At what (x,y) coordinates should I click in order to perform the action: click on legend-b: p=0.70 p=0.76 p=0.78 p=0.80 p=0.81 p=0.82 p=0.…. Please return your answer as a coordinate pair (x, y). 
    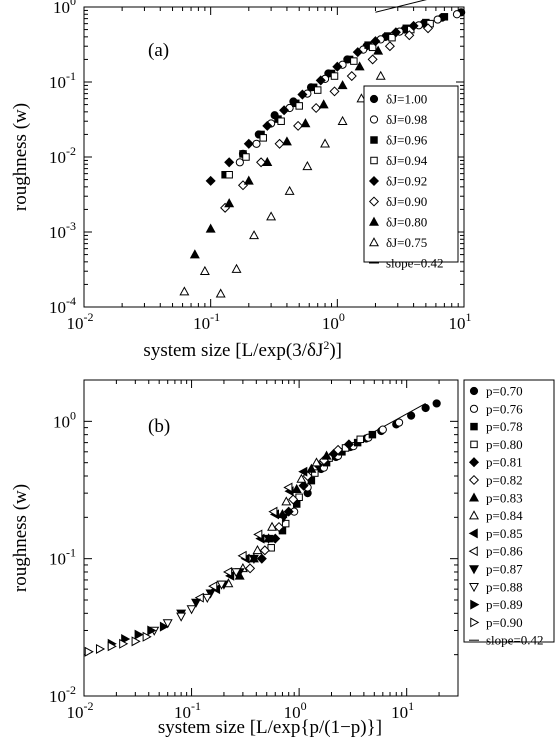
    Looking at the image, I should click on (509, 513).